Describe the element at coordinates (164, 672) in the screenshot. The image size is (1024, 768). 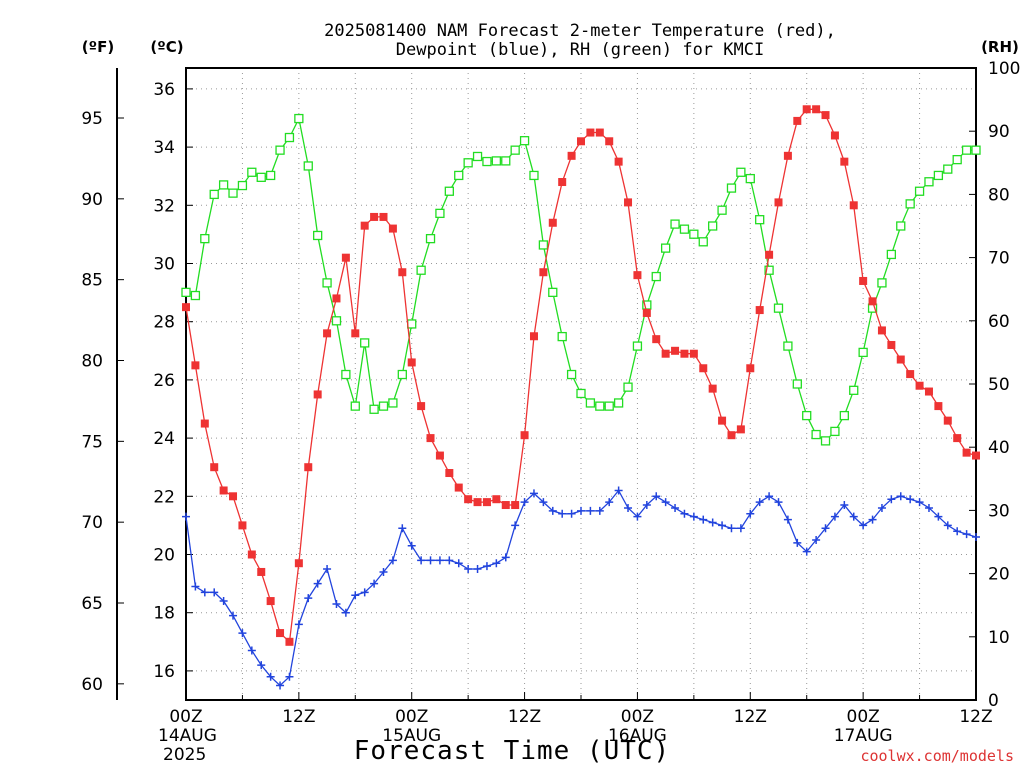
I see `celsius-tick-label: 16` at that location.